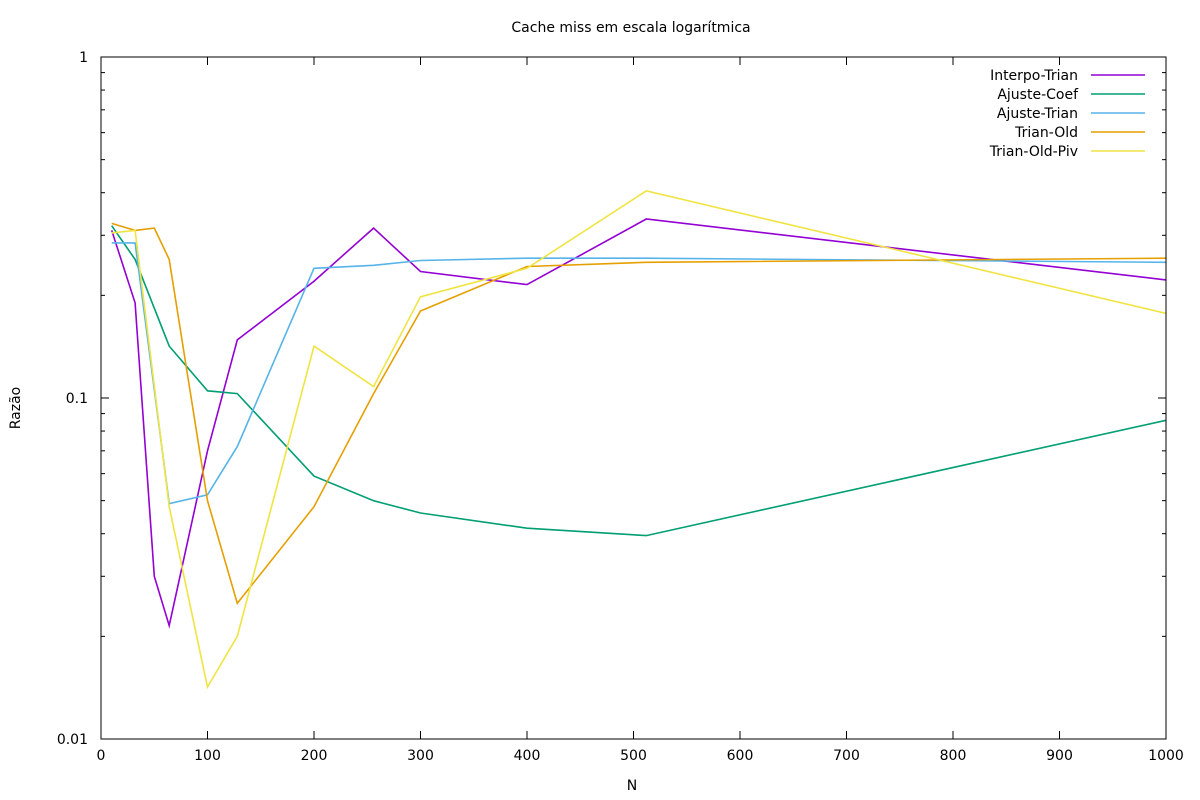  What do you see at coordinates (1034, 76) in the screenshot?
I see `legend-label: Interpo-Trian` at bounding box center [1034, 76].